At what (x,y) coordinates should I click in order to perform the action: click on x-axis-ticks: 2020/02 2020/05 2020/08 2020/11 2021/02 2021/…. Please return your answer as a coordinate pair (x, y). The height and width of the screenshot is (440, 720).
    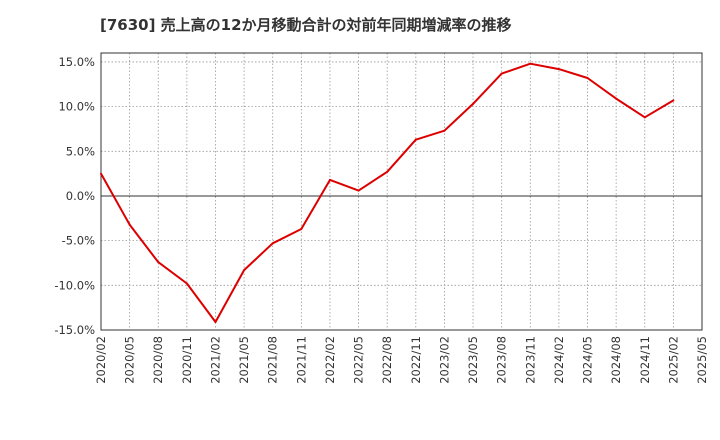
    Looking at the image, I should click on (401, 360).